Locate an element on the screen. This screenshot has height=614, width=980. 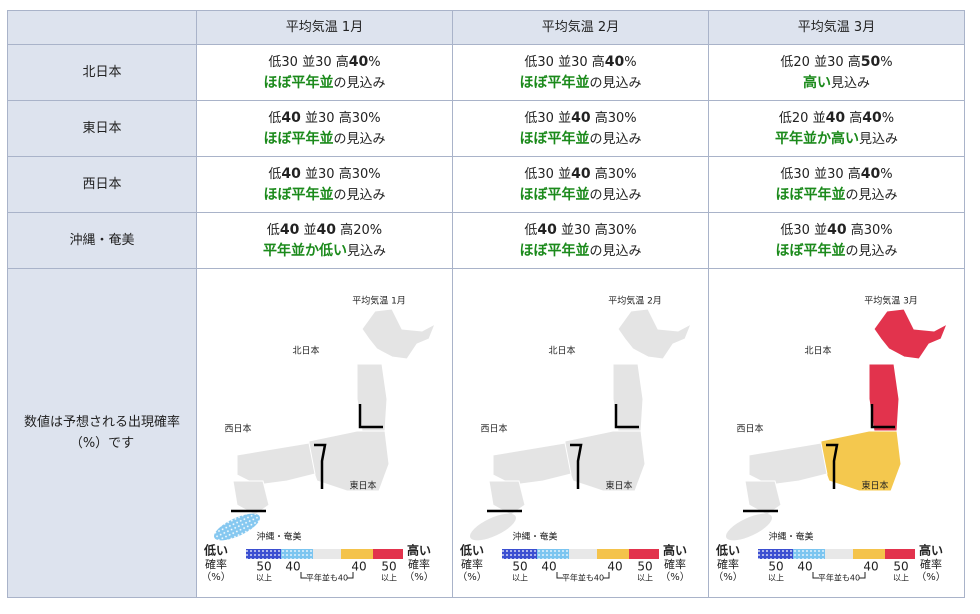
probabilities: 低40 並30 高30% is located at coordinates (324, 174).